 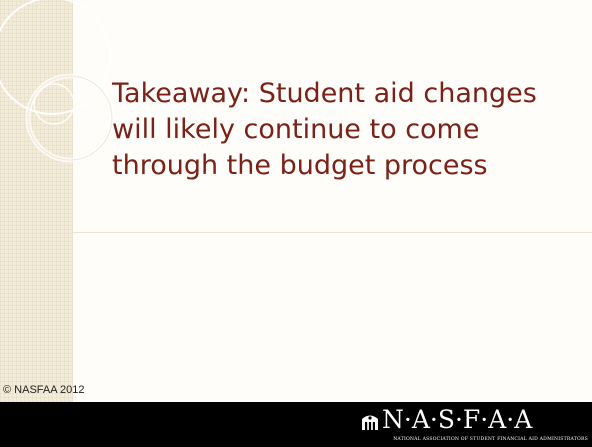 I want to click on decorative-circles, so click(x=57, y=81).